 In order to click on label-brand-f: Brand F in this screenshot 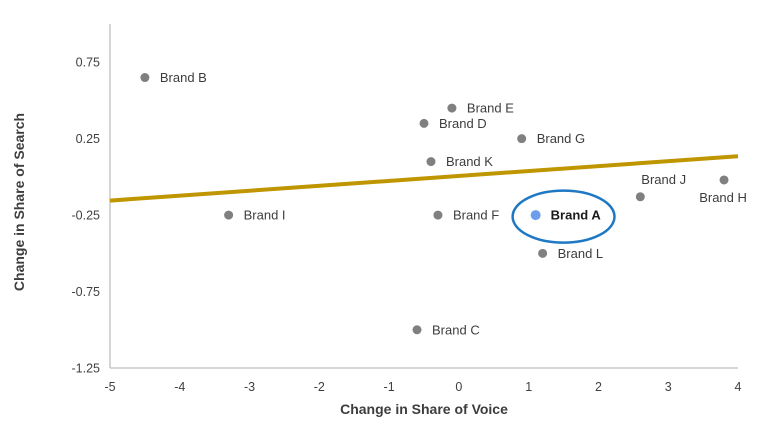, I will do `click(476, 215)`.